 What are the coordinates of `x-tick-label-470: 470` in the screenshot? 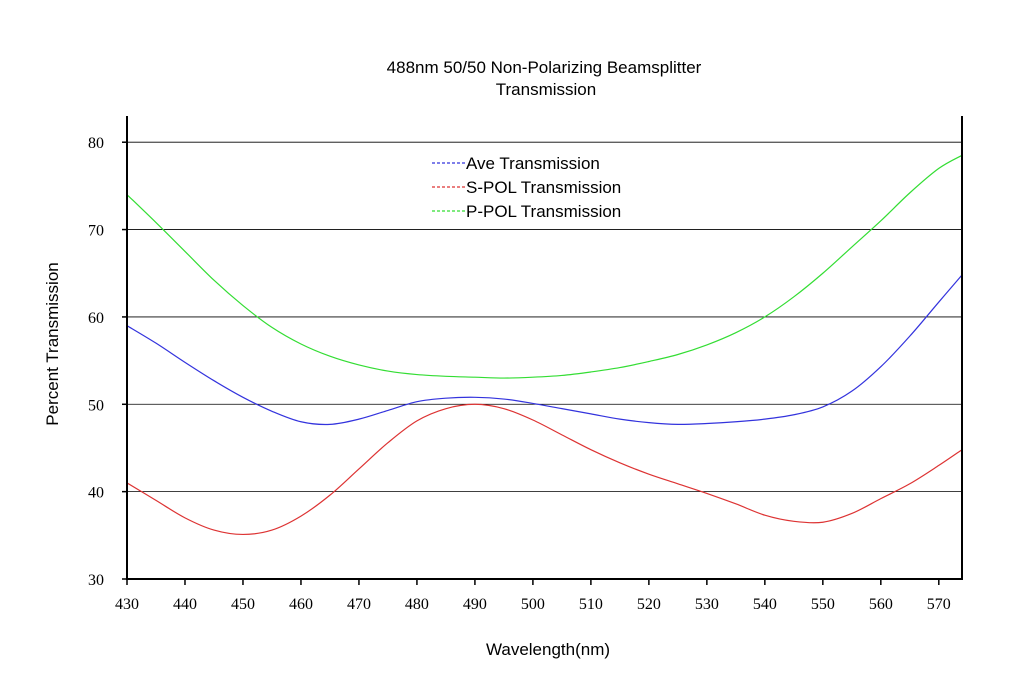 It's located at (359, 604).